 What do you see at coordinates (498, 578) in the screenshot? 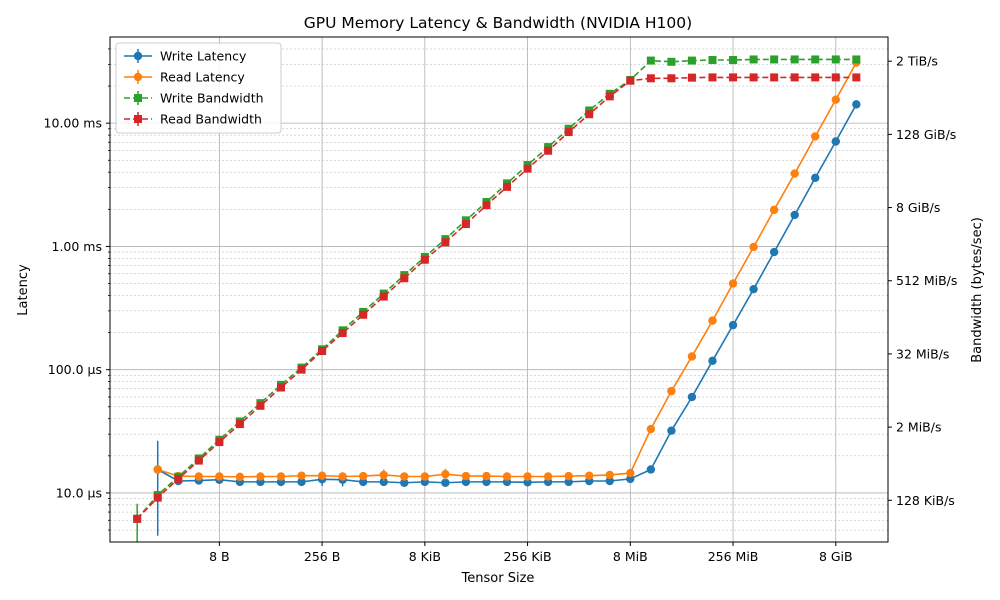
I see `x-axis-label: Tensor Size` at bounding box center [498, 578].